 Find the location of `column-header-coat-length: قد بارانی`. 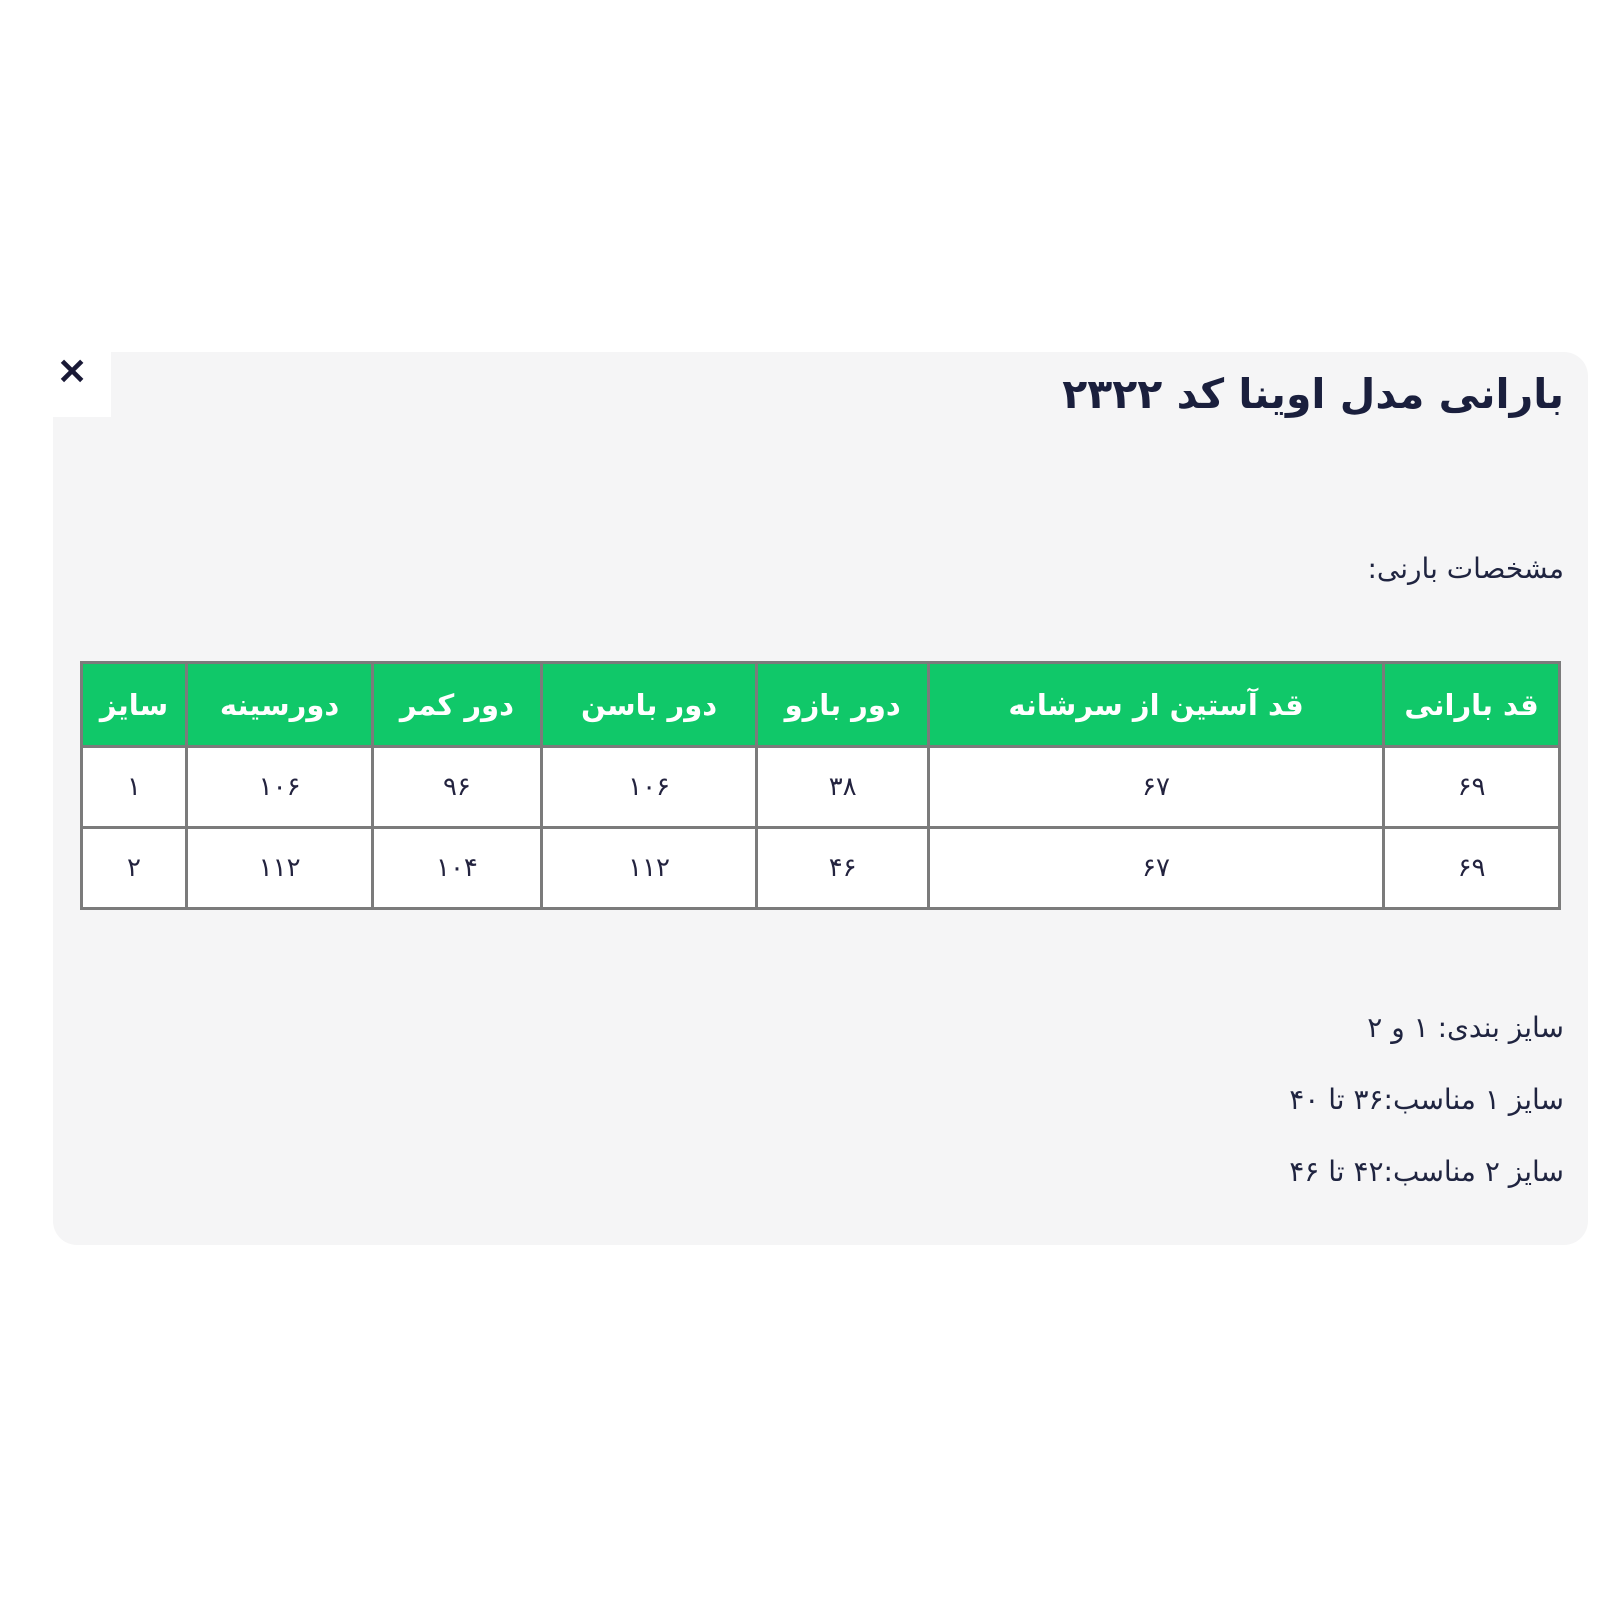

column-header-coat-length: قد بارانی is located at coordinates (1471, 704).